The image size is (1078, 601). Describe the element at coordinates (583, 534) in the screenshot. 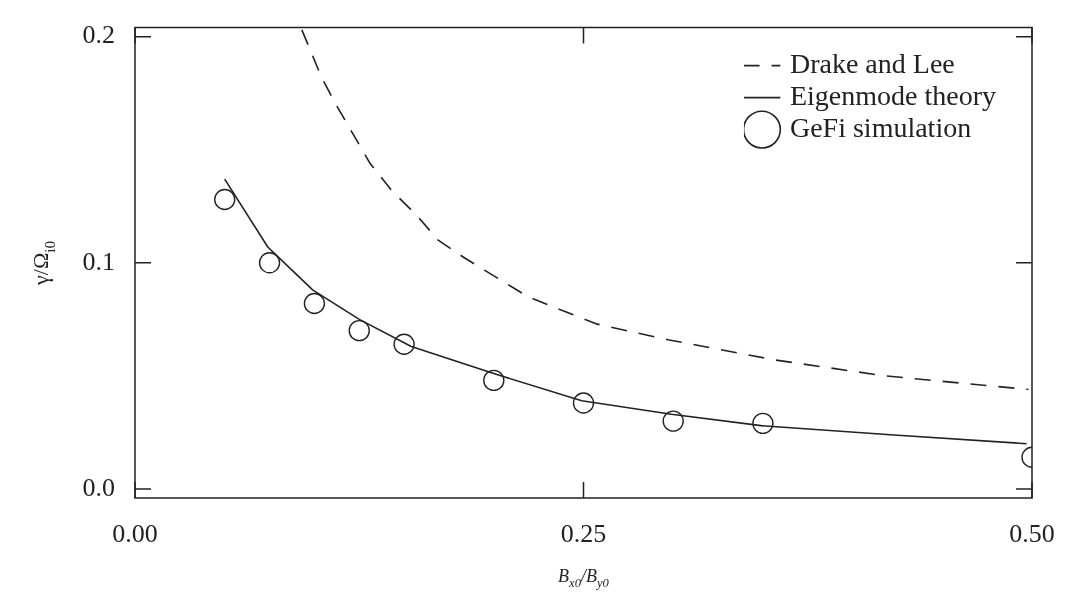

I see `x-tick-label: 0.25` at that location.